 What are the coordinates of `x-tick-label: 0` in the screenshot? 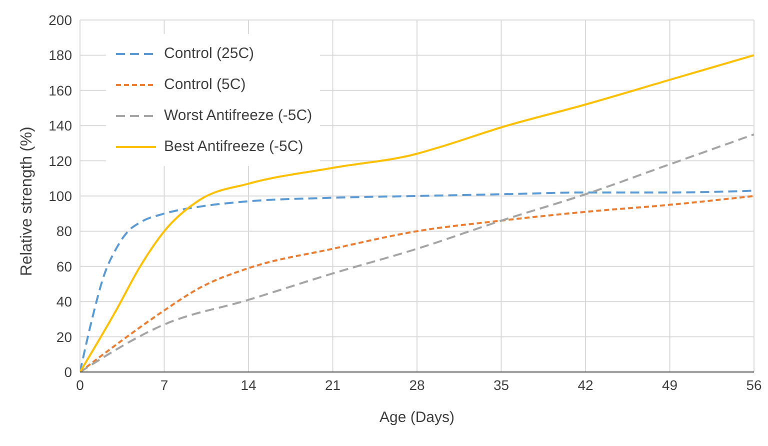 It's located at (80, 384).